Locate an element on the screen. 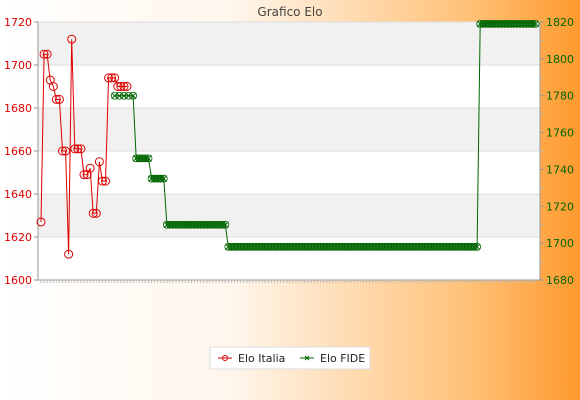 The width and height of the screenshot is (580, 400). right-tick-label: 1800 is located at coordinates (560, 59).